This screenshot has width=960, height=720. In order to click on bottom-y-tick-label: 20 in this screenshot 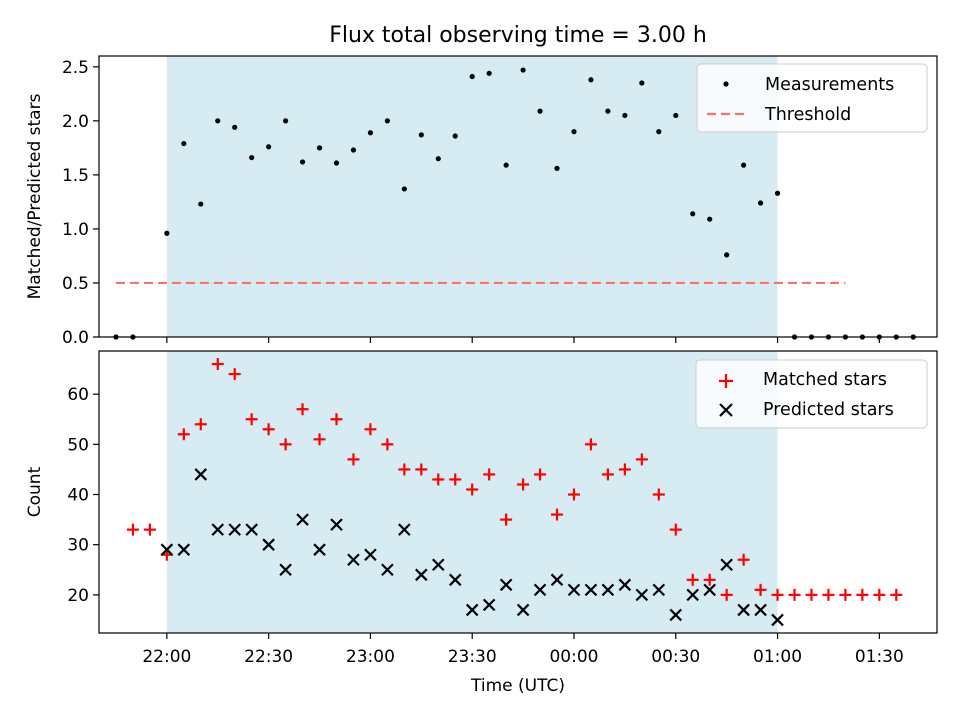, I will do `click(78, 596)`.